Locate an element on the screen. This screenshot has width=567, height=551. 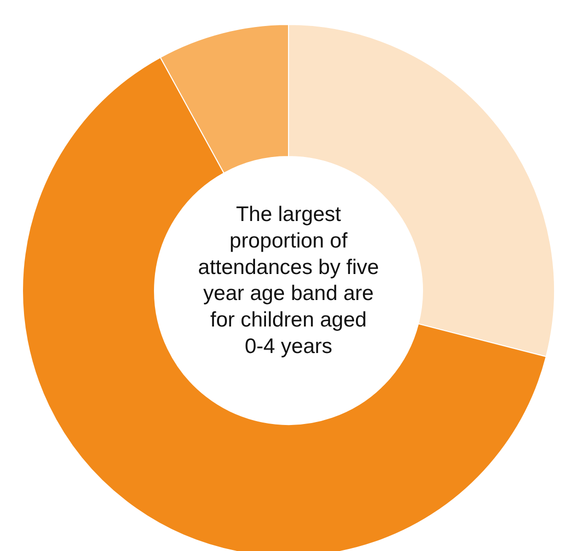
text: The largest proportion of attendances by five year age band are for children aged 0-4 years is located at coordinates (288, 280).